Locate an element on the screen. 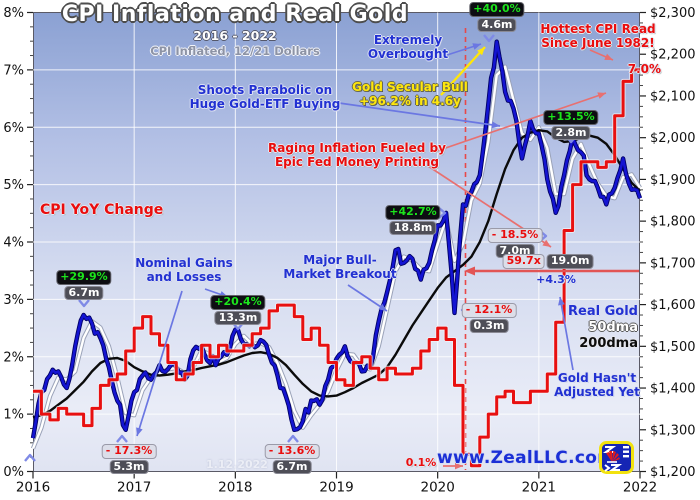 The image size is (700, 500). x-tick-label: 2016 is located at coordinates (33, 488).